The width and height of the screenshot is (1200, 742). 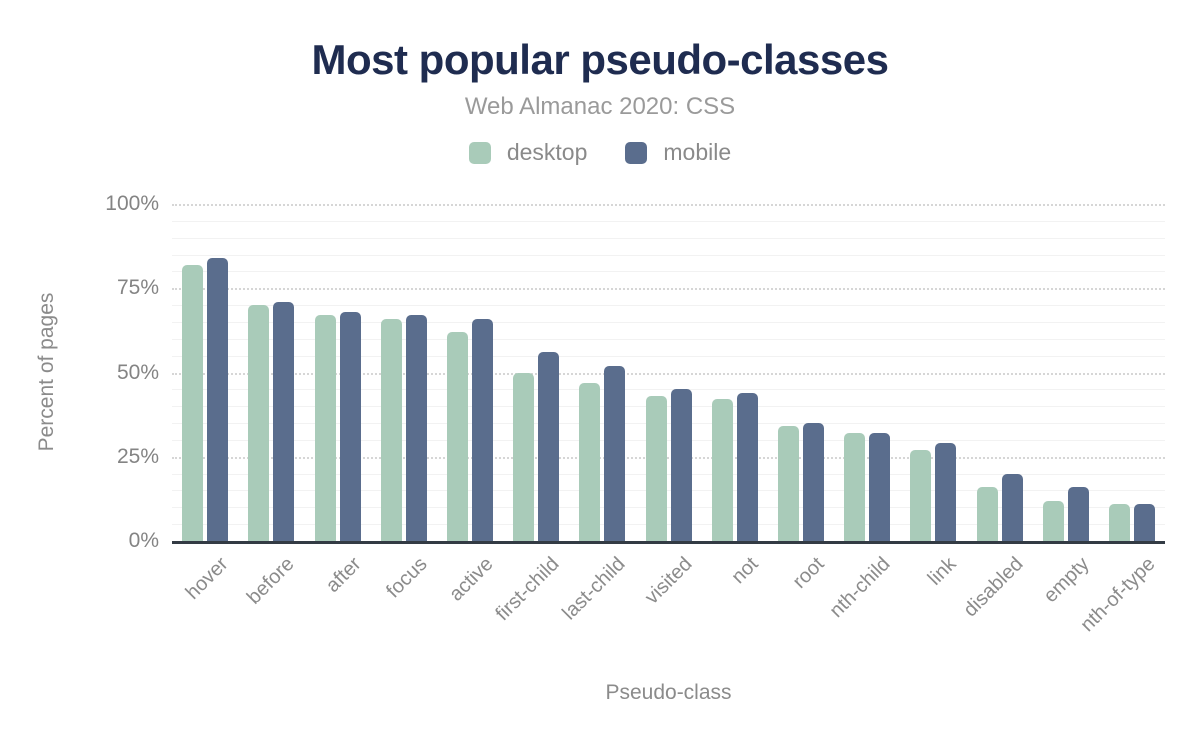 I want to click on bar-group-hover, so click(x=205, y=372).